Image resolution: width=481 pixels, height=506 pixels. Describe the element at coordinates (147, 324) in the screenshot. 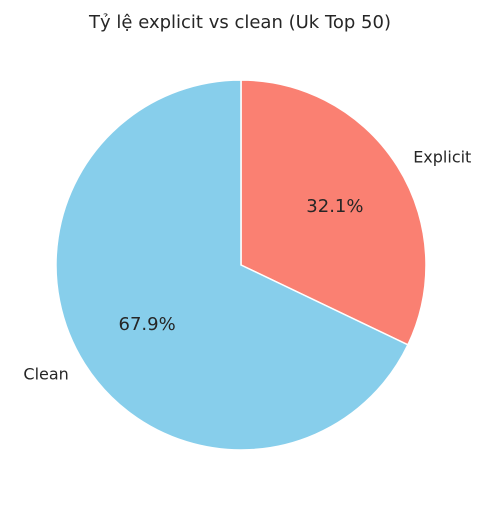

I see `pct-label-clean: 67.9%` at that location.